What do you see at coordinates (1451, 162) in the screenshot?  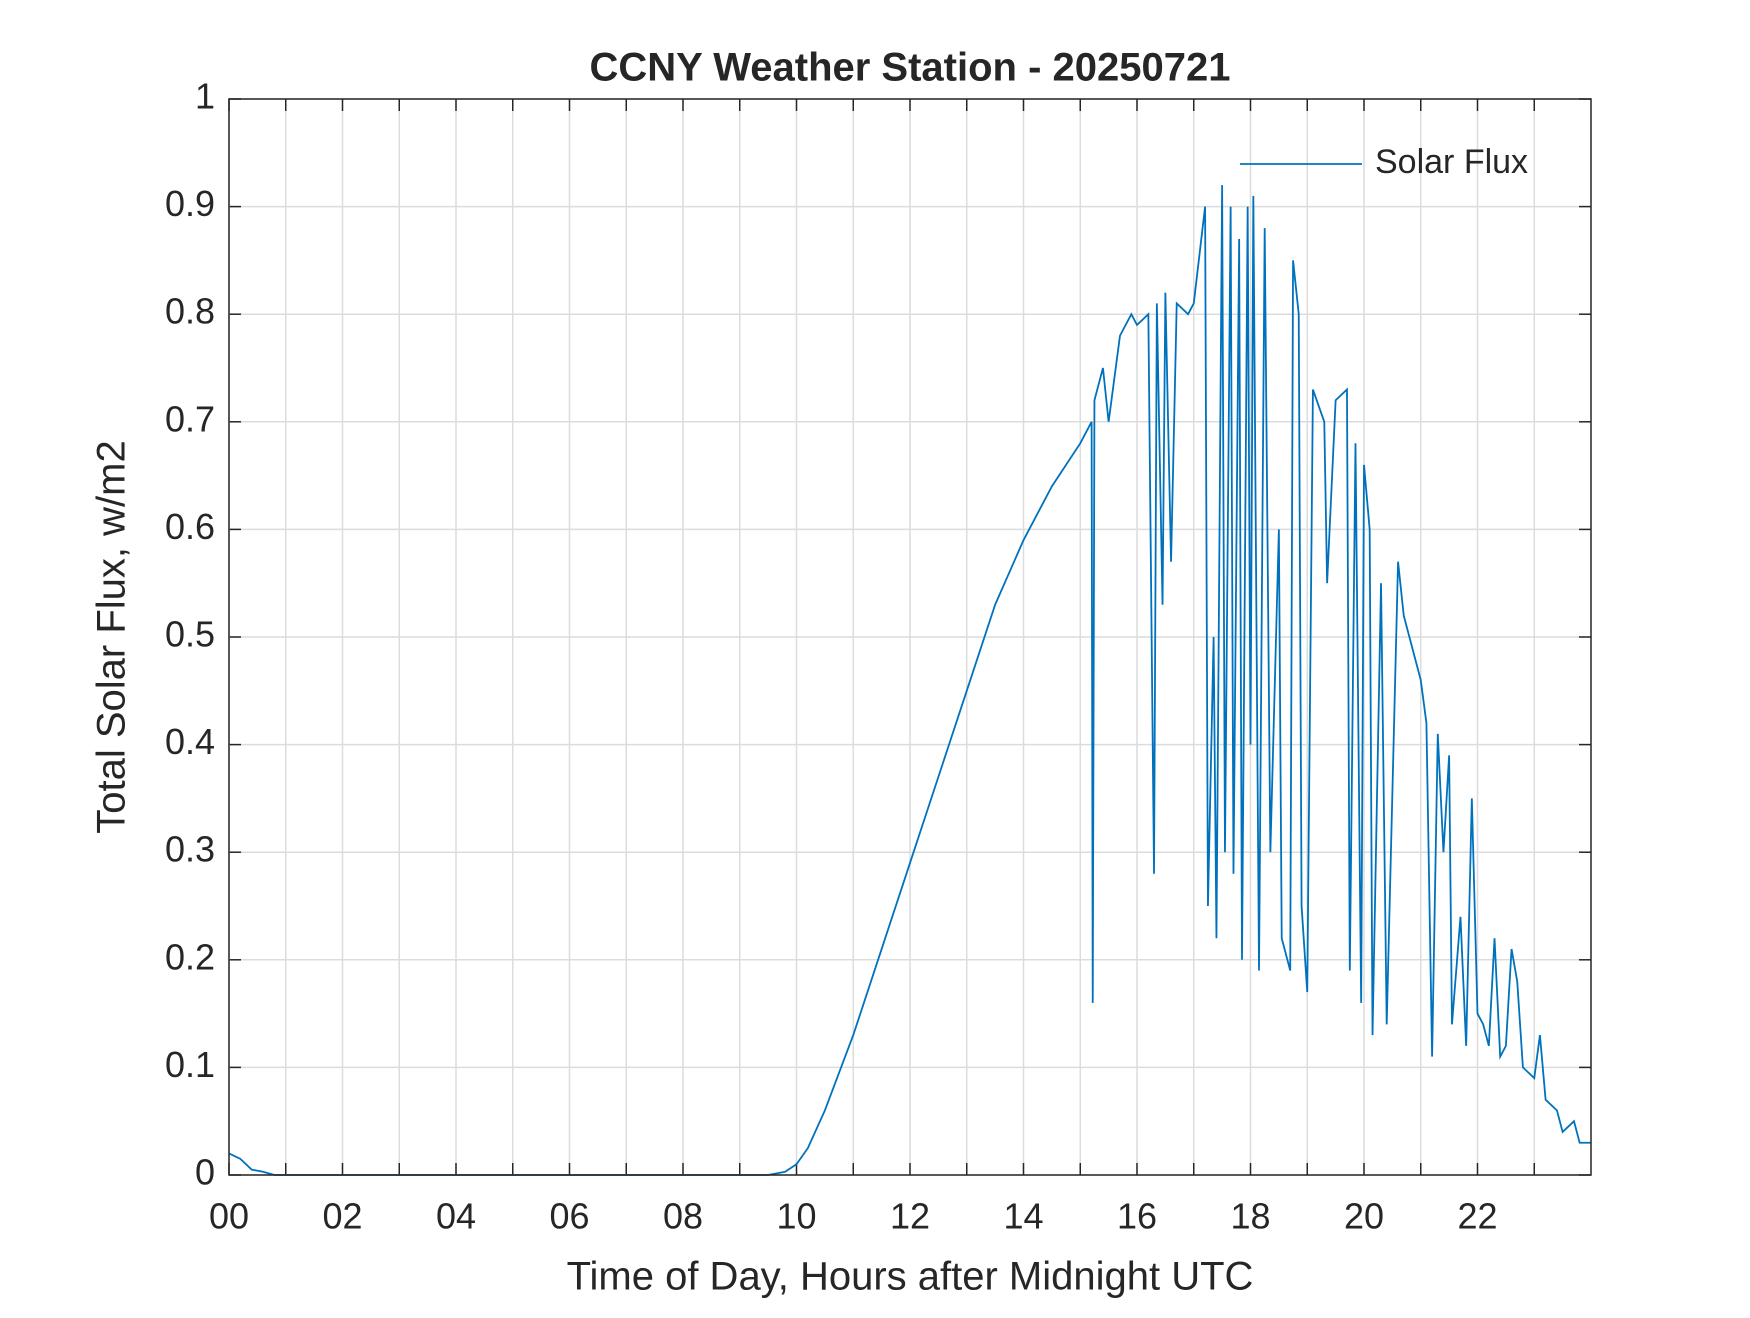 I see `legend-label: Solar Flux` at bounding box center [1451, 162].